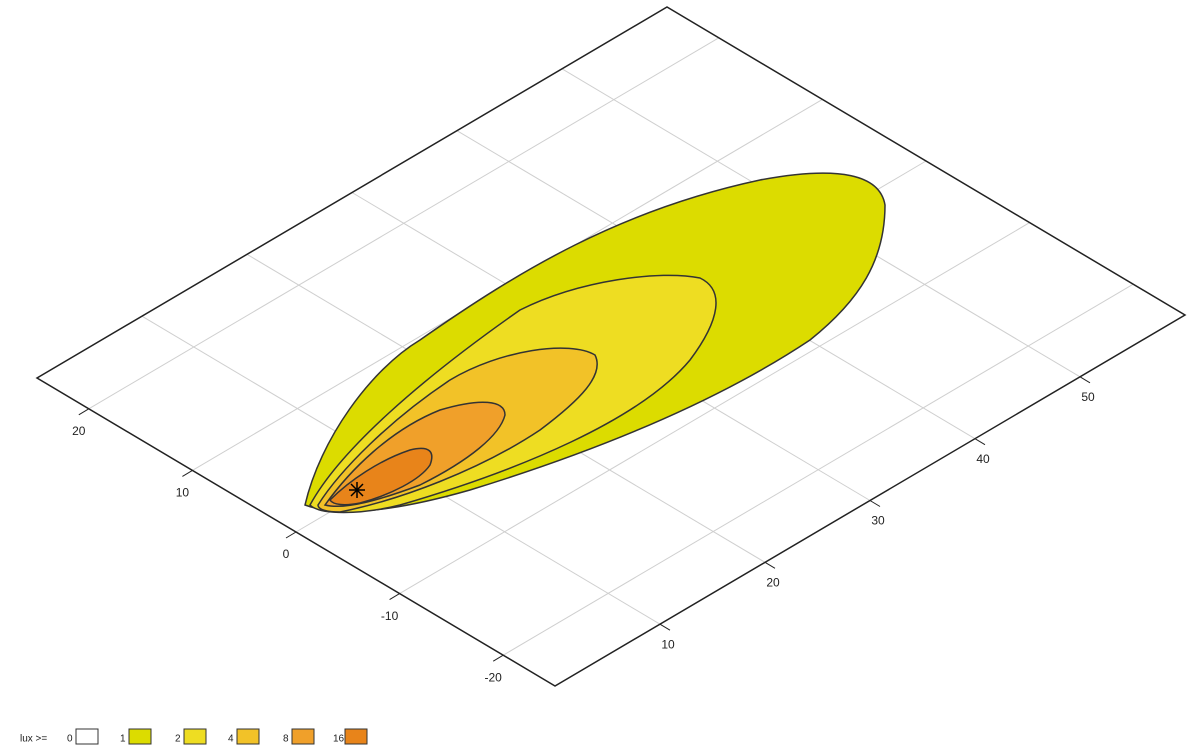  Describe the element at coordinates (286, 554) in the screenshot. I see `x-tick-label: 0` at that location.